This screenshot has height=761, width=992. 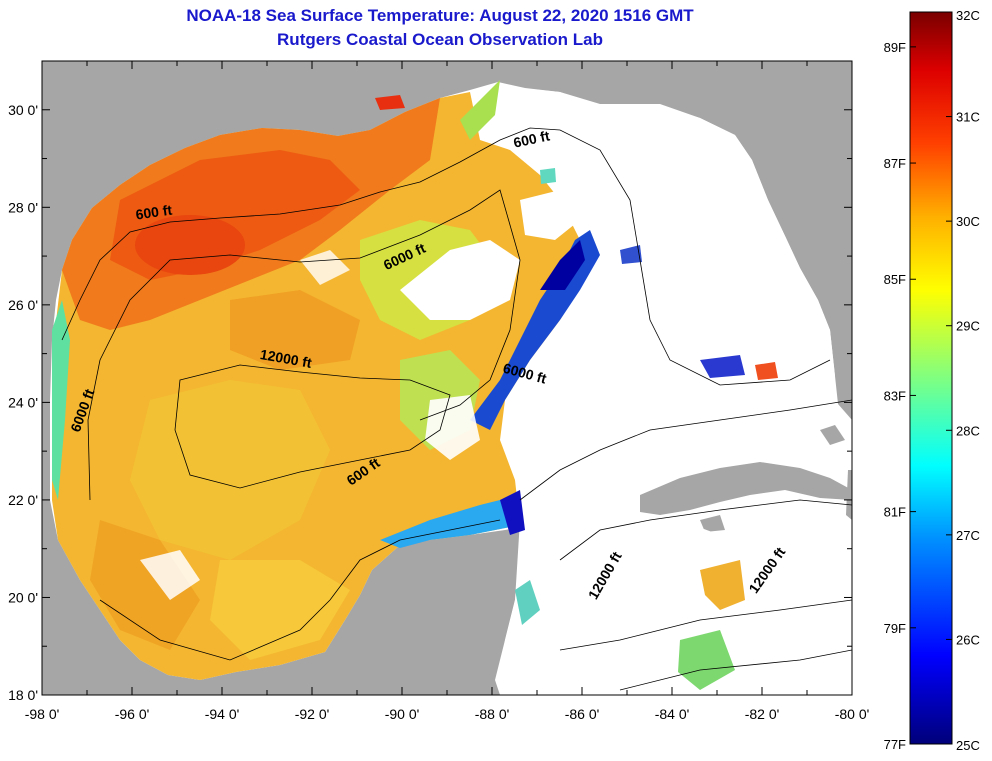 What do you see at coordinates (23, 597) in the screenshot?
I see `y-tick-label: 20 0'` at bounding box center [23, 597].